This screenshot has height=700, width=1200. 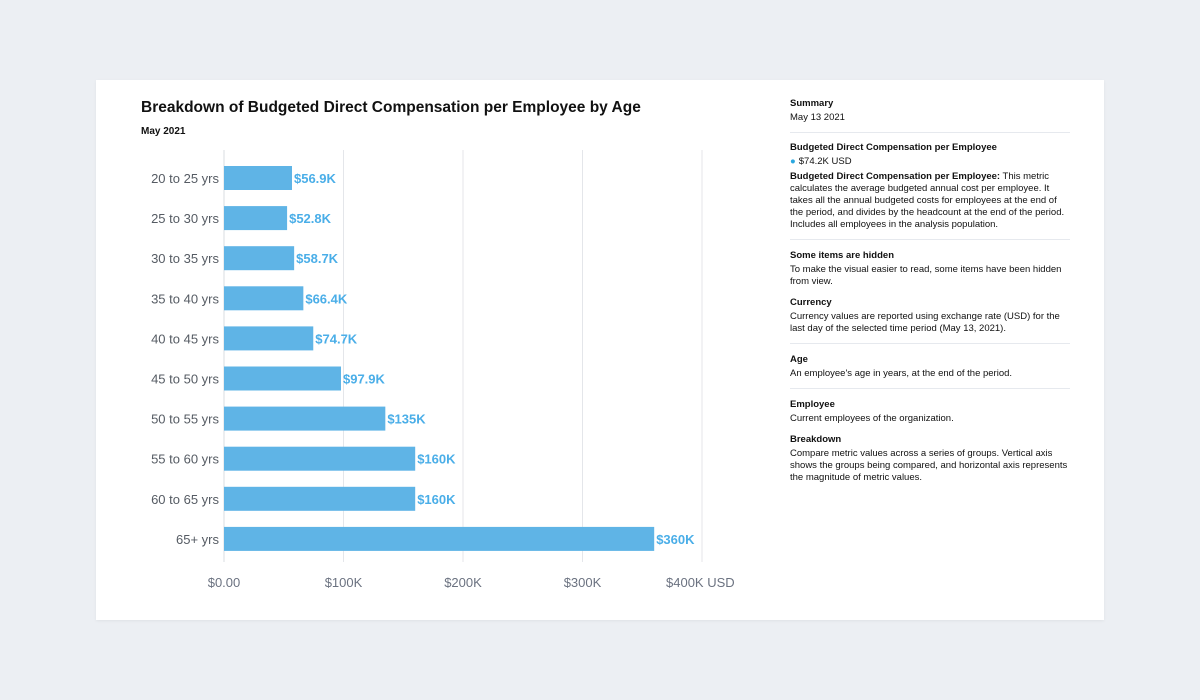 What do you see at coordinates (185, 218) in the screenshot?
I see `y-tick-label: 25 to 30 yrs` at bounding box center [185, 218].